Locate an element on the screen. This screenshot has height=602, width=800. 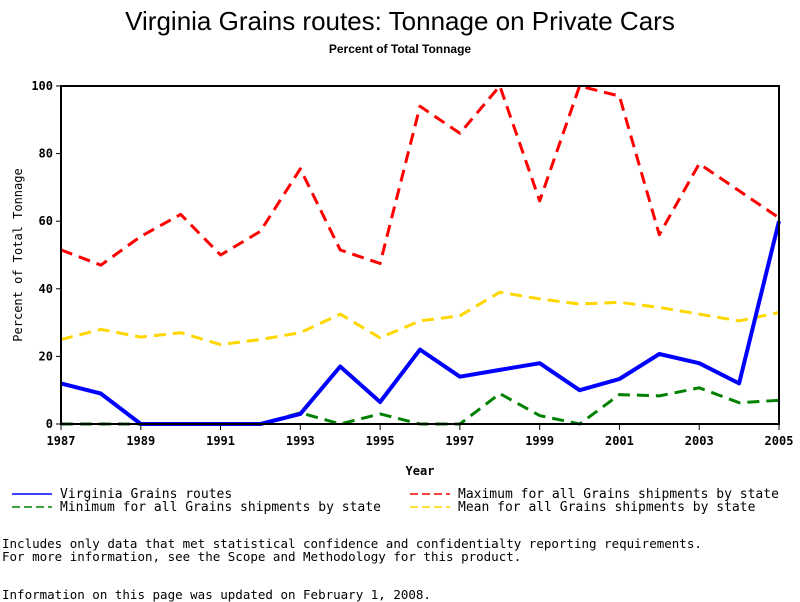
y-tick-label: 80 is located at coordinates (46, 154).